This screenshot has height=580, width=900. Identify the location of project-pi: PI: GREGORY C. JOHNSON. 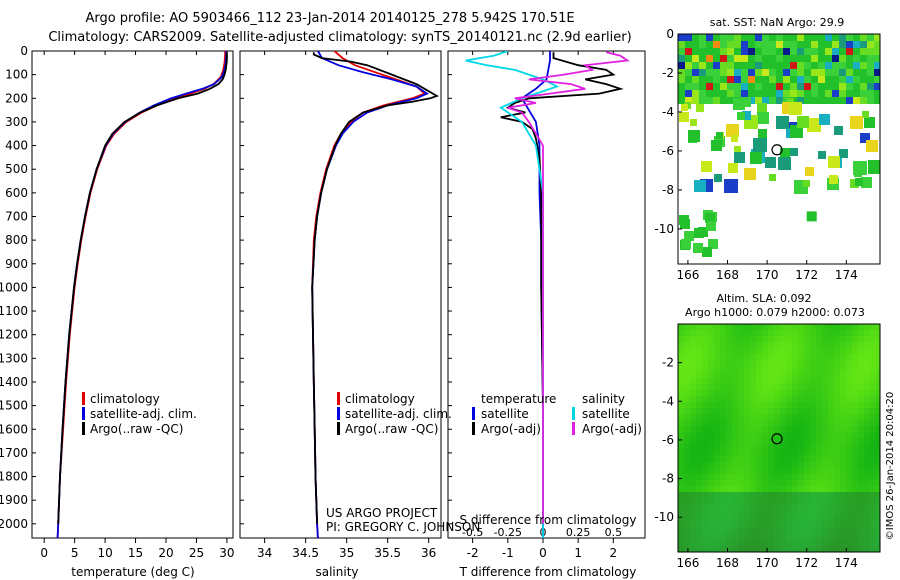
(403, 527).